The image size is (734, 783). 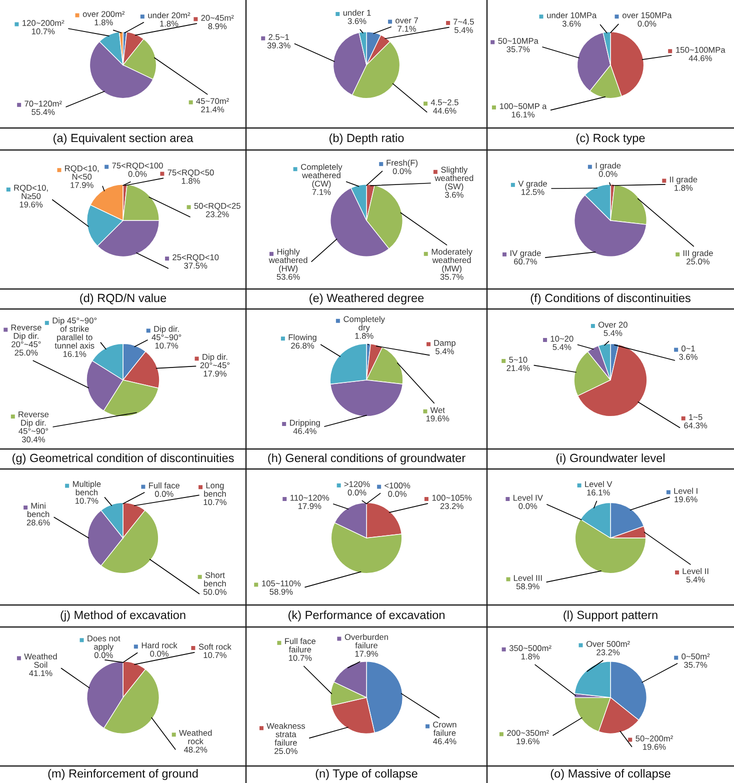 I want to click on data-label: 60.7%, so click(x=525, y=261).